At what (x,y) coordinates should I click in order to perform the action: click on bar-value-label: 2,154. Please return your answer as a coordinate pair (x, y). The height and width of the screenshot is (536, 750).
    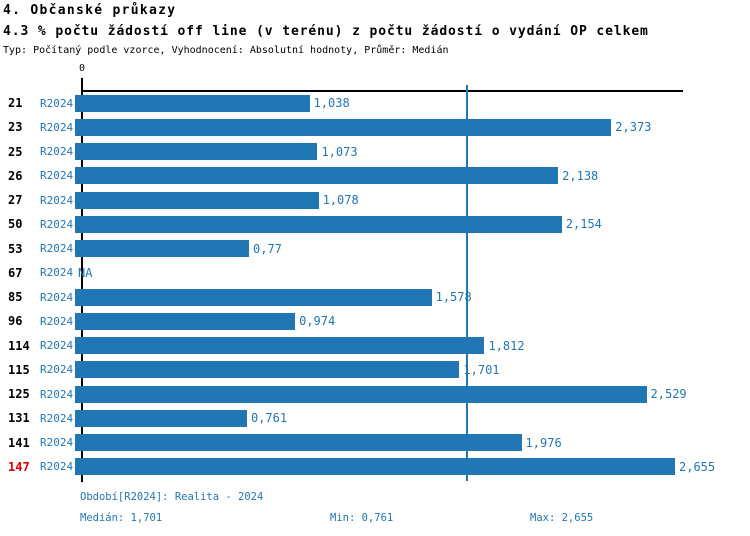
    Looking at the image, I should click on (583, 224).